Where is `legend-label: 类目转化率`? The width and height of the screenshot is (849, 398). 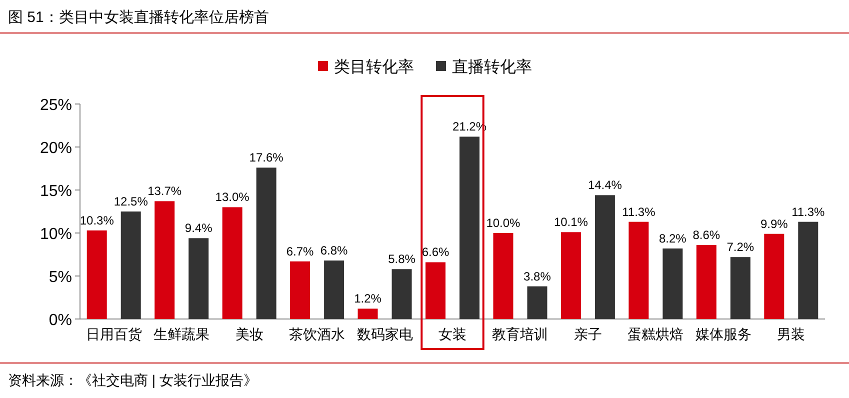 legend-label: 类目转化率 is located at coordinates (374, 67).